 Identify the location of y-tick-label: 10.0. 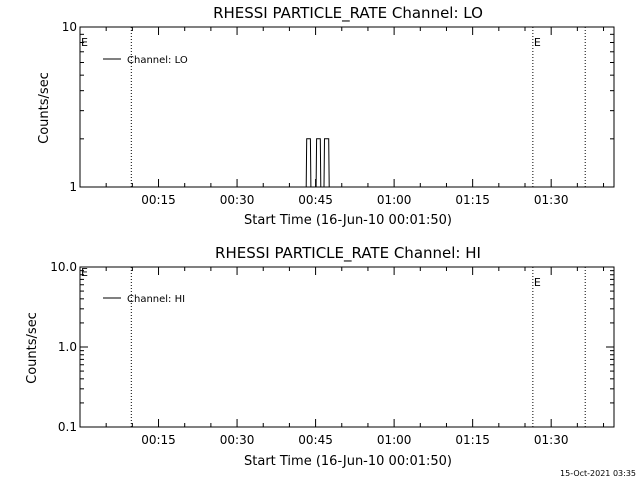
(63, 267).